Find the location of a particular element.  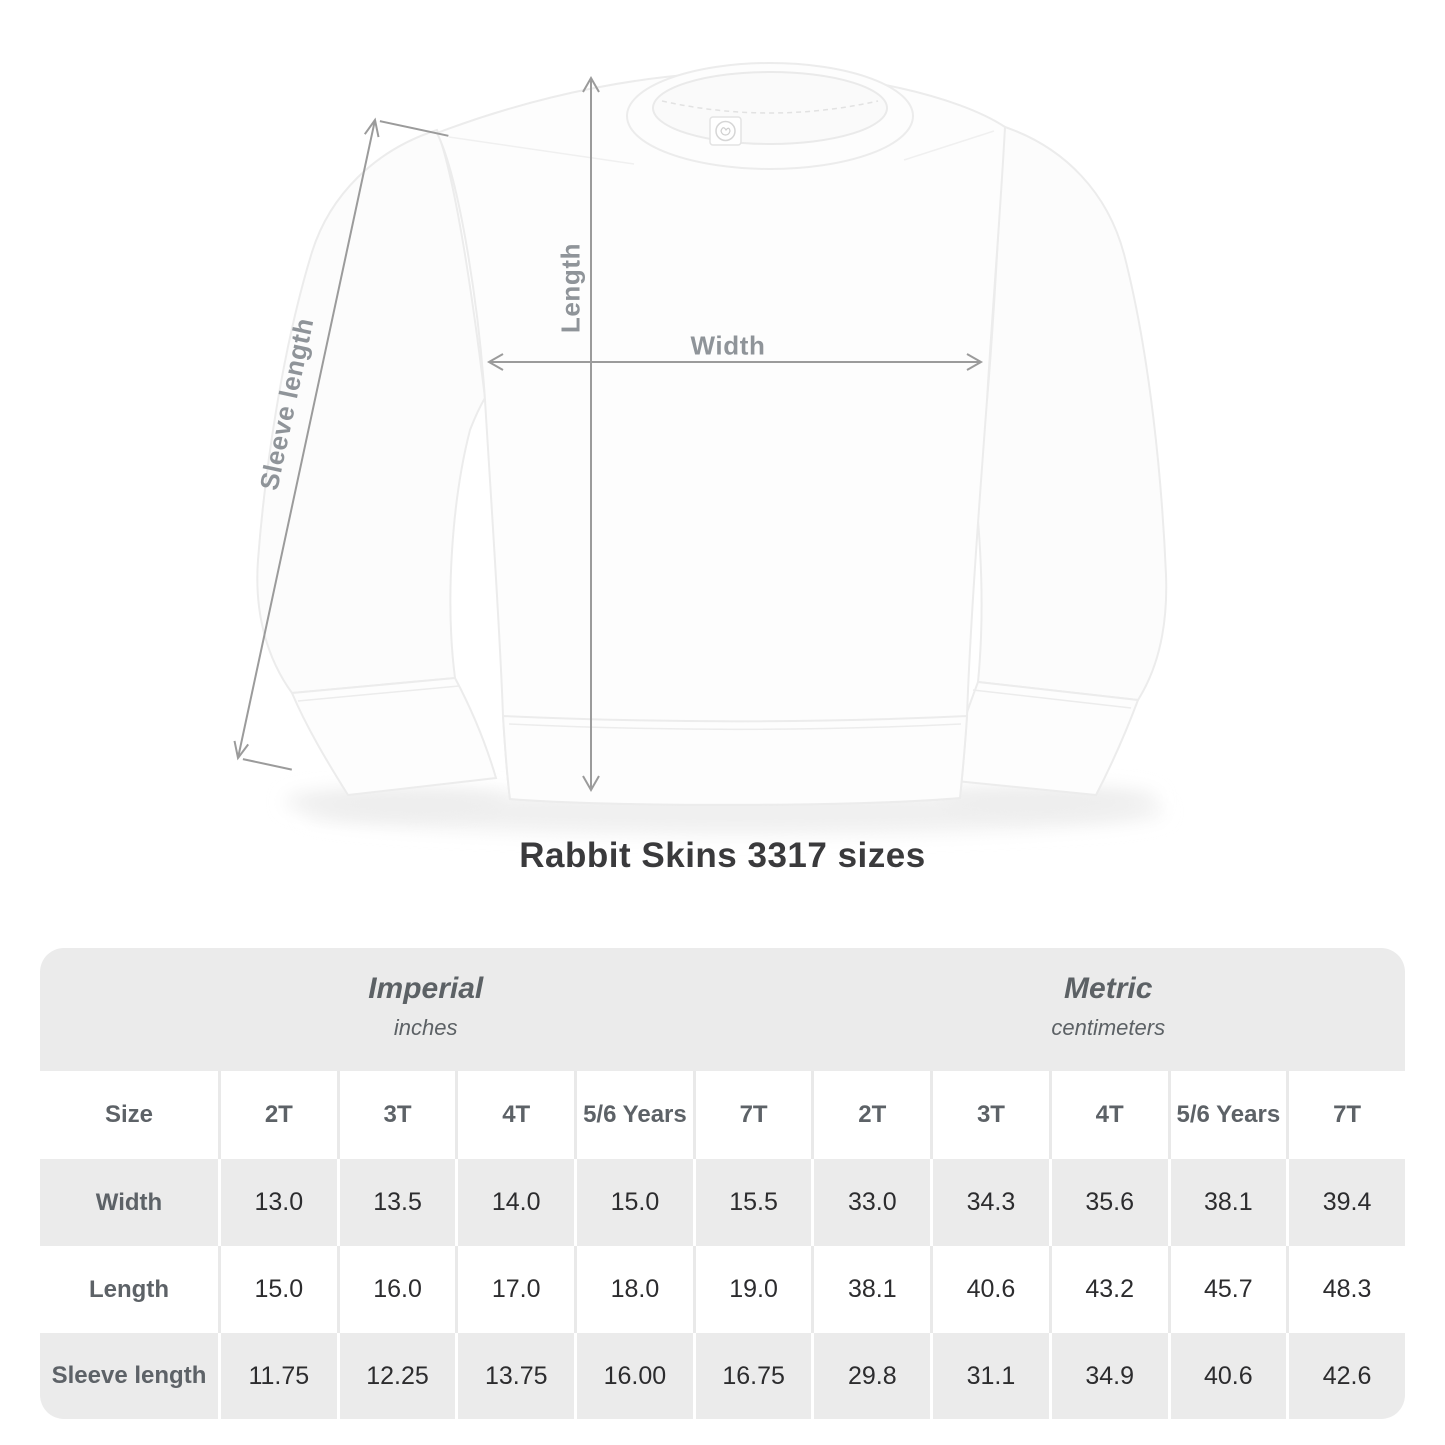

value-cell: 33.0 is located at coordinates (871, 1202).